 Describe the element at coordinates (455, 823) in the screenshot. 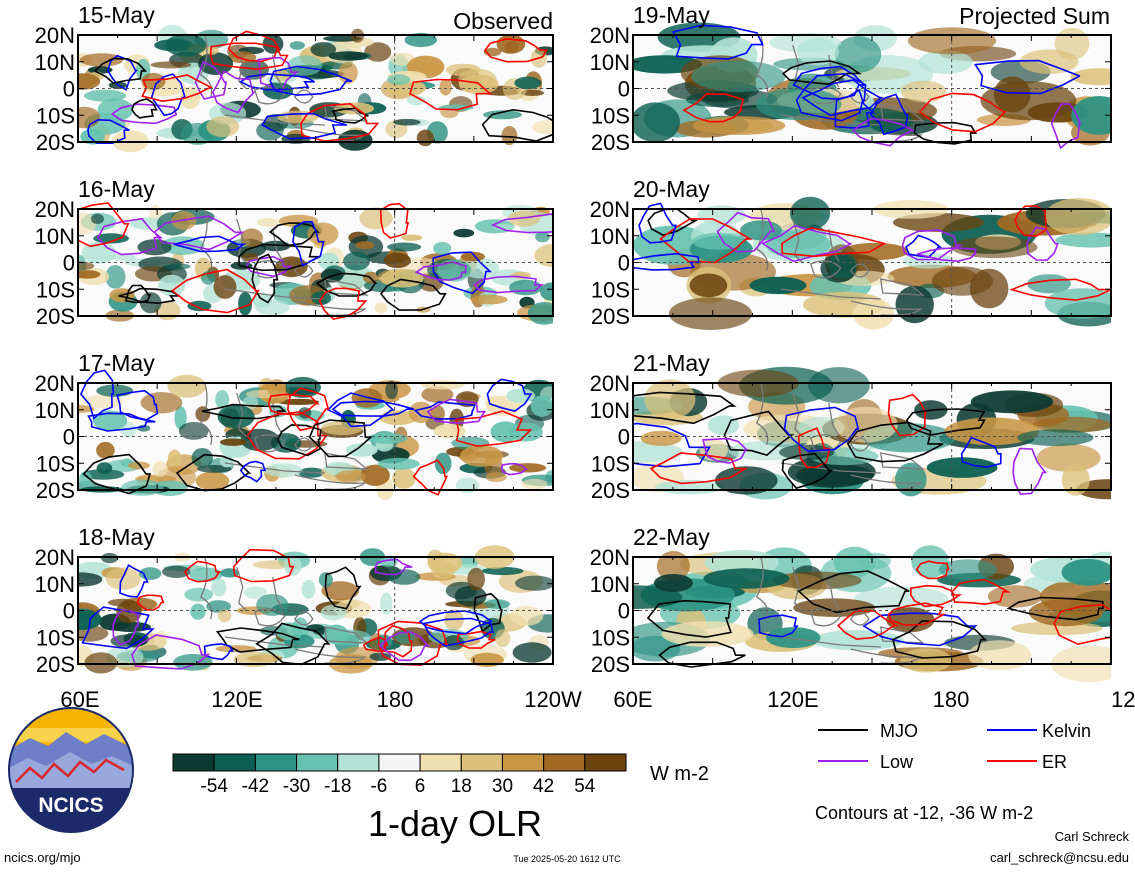

I see `figure-title: 1-day OLR` at that location.